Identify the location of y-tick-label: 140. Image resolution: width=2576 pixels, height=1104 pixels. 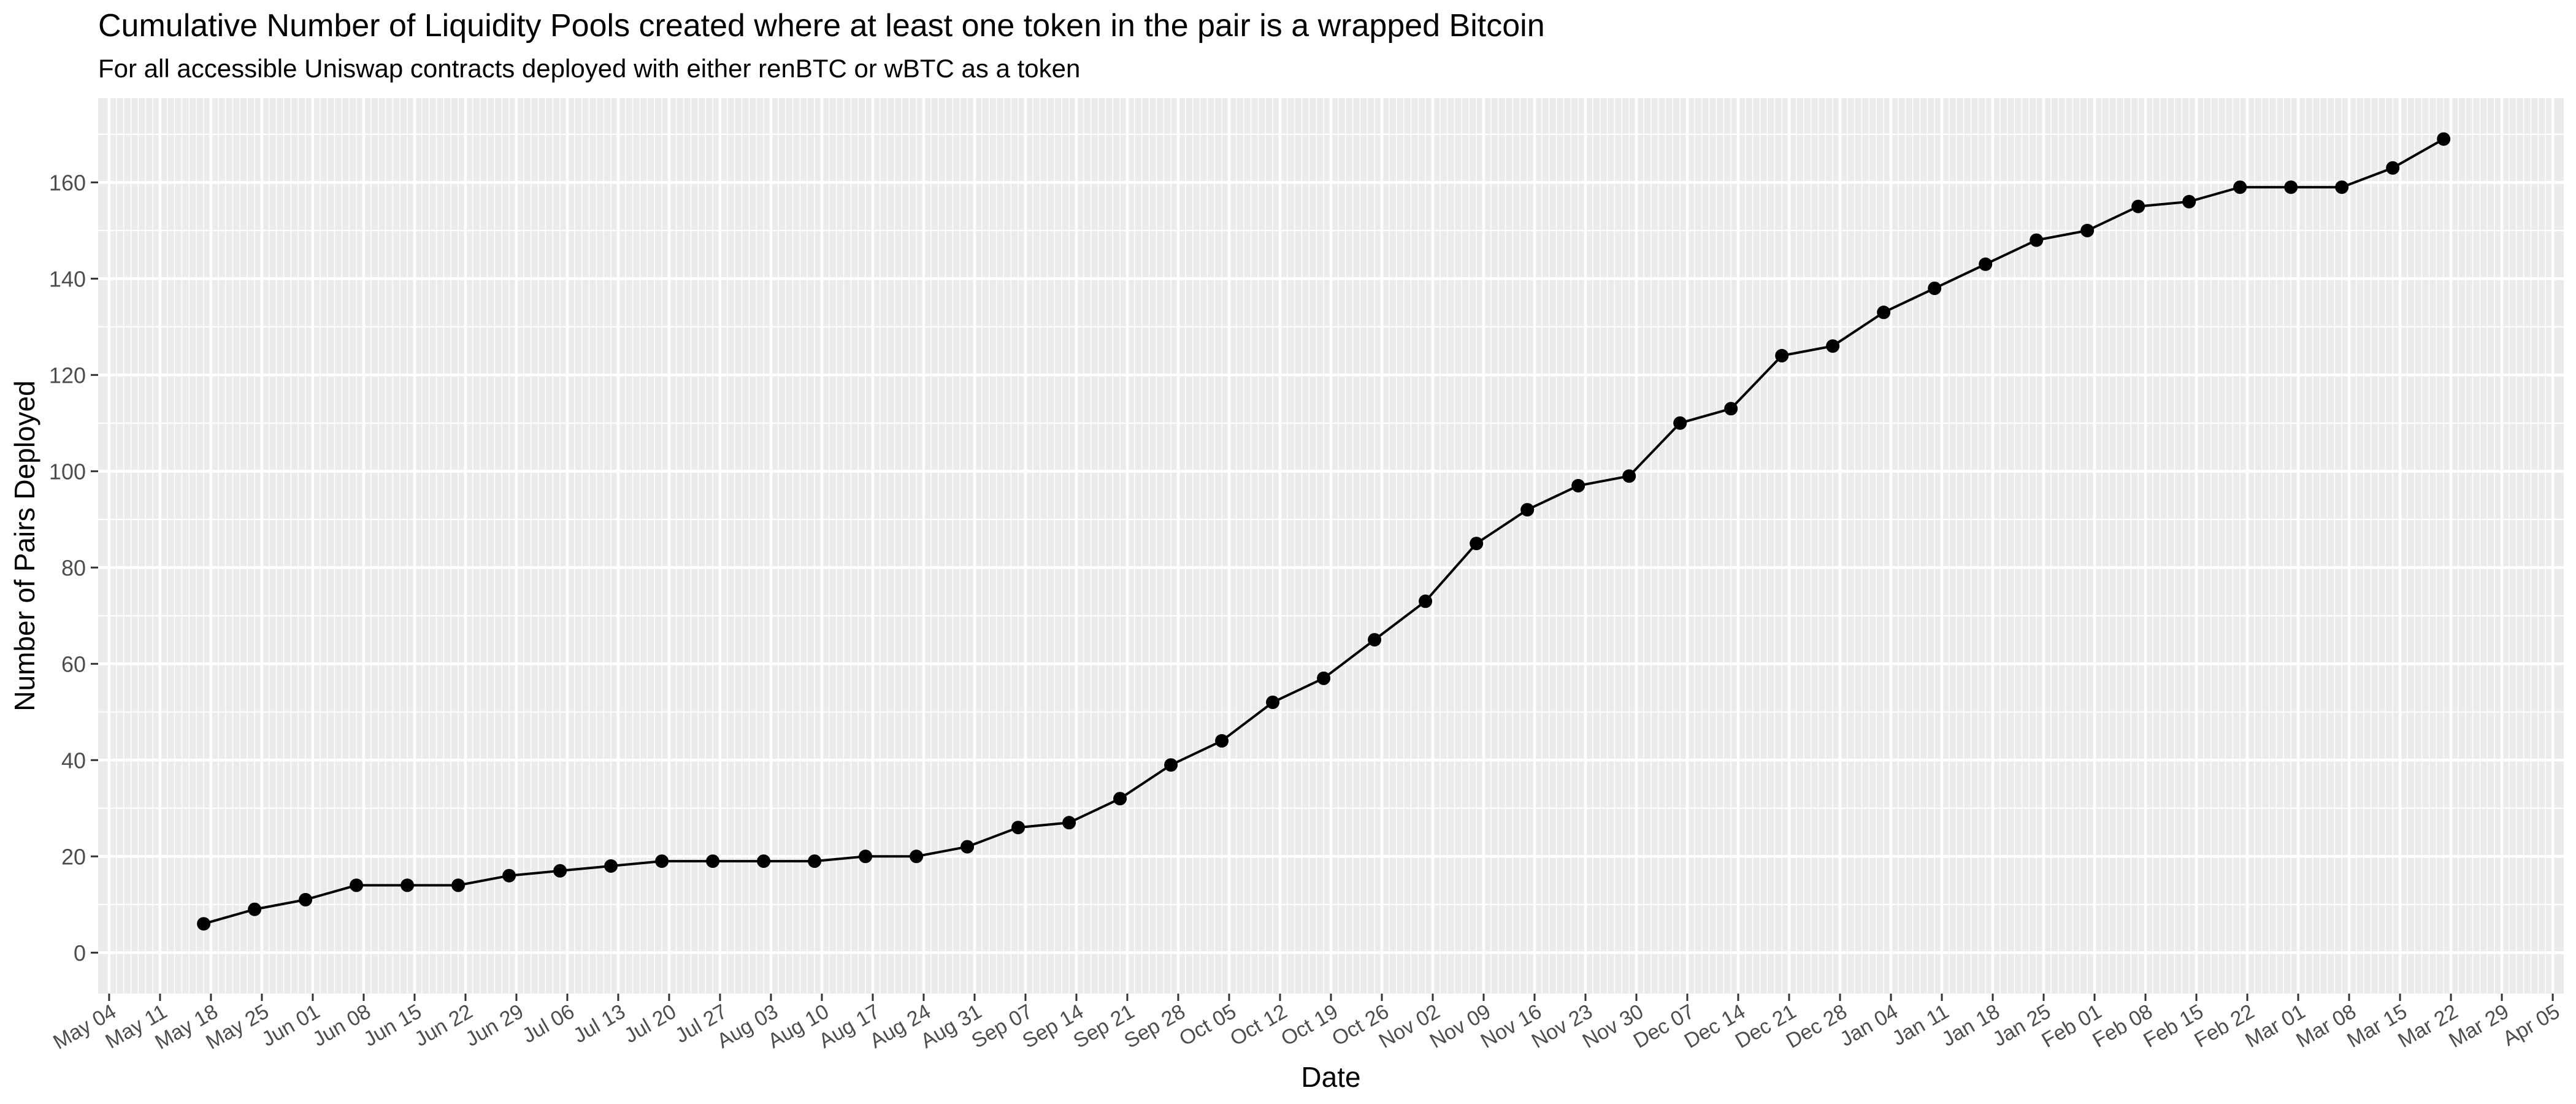
(67, 278).